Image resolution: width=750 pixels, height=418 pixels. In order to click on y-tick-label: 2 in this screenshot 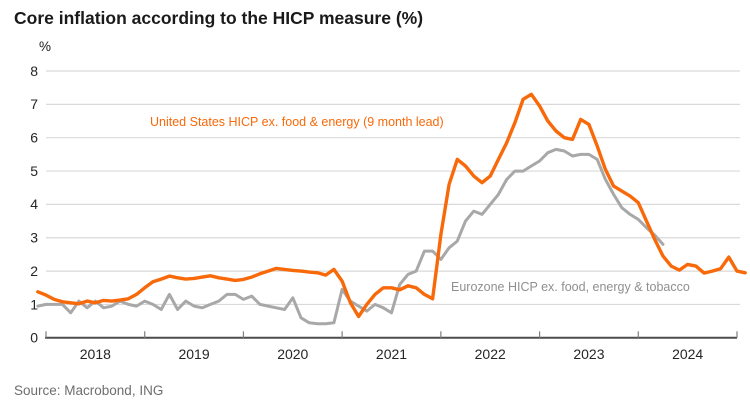, I will do `click(34, 271)`.